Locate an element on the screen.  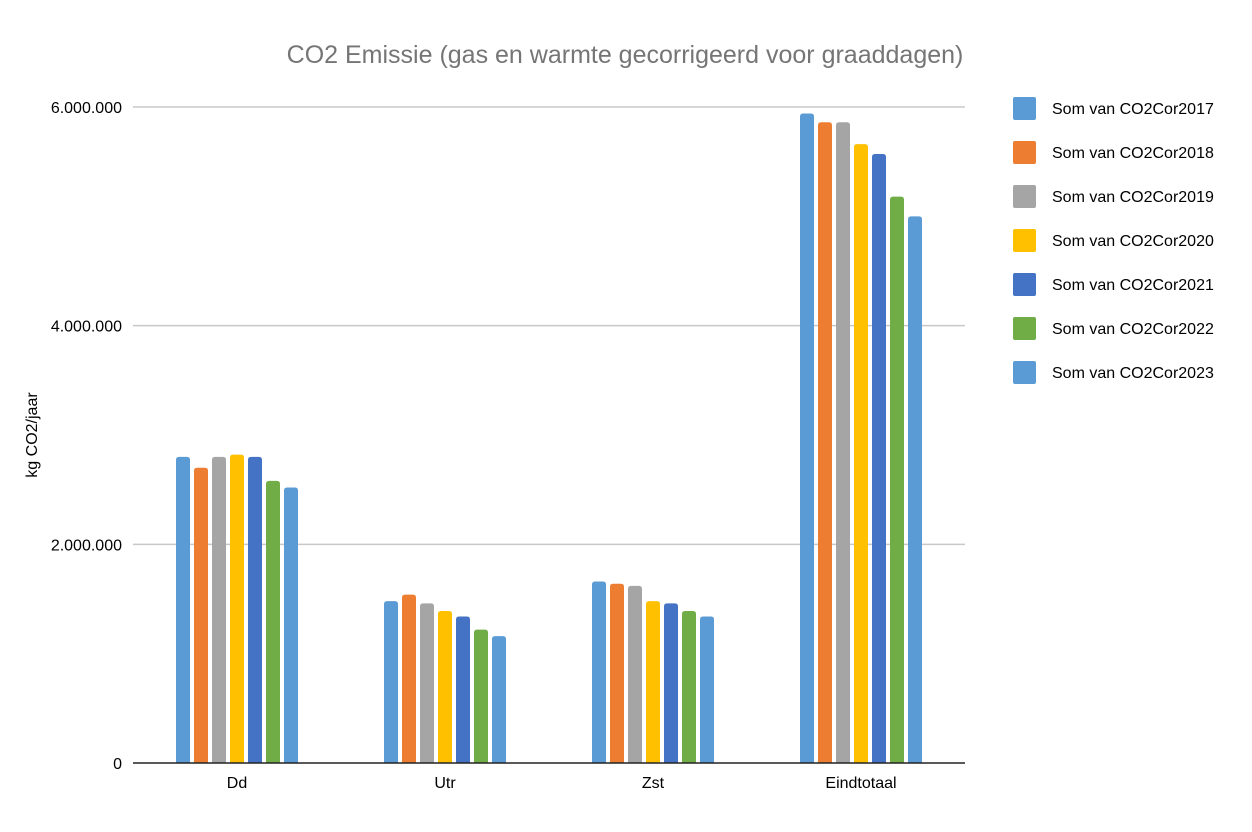
legend-label: Som van CO2Cor2018 is located at coordinates (1133, 153).